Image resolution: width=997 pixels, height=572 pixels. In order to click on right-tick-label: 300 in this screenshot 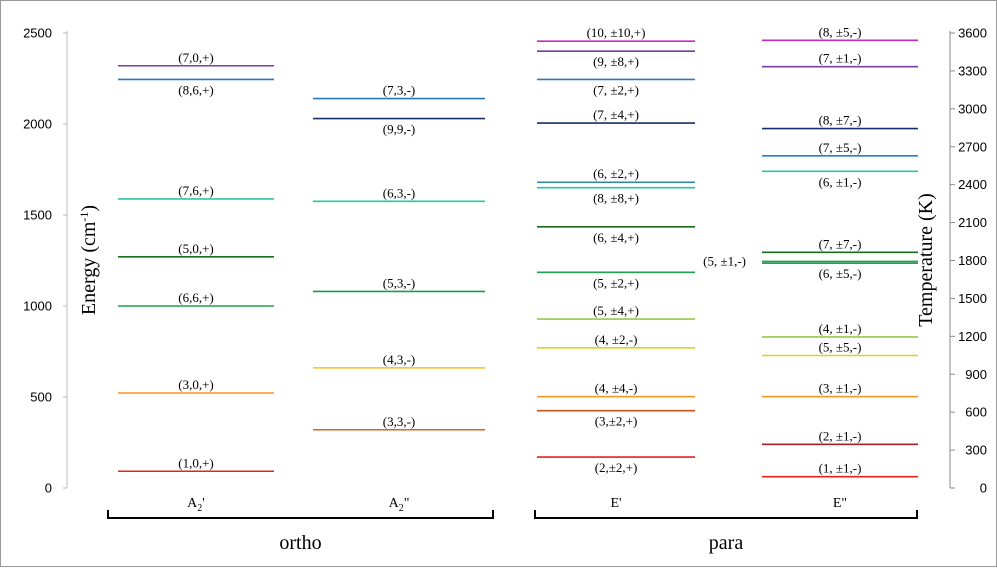, I will do `click(976, 450)`.